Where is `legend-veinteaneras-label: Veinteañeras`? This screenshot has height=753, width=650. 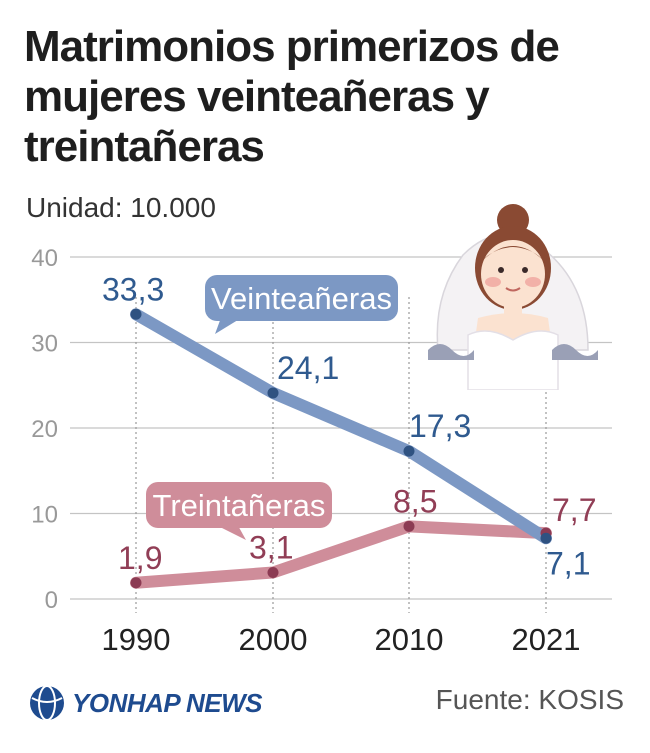 legend-veinteaneras-label: Veinteañeras is located at coordinates (301, 298).